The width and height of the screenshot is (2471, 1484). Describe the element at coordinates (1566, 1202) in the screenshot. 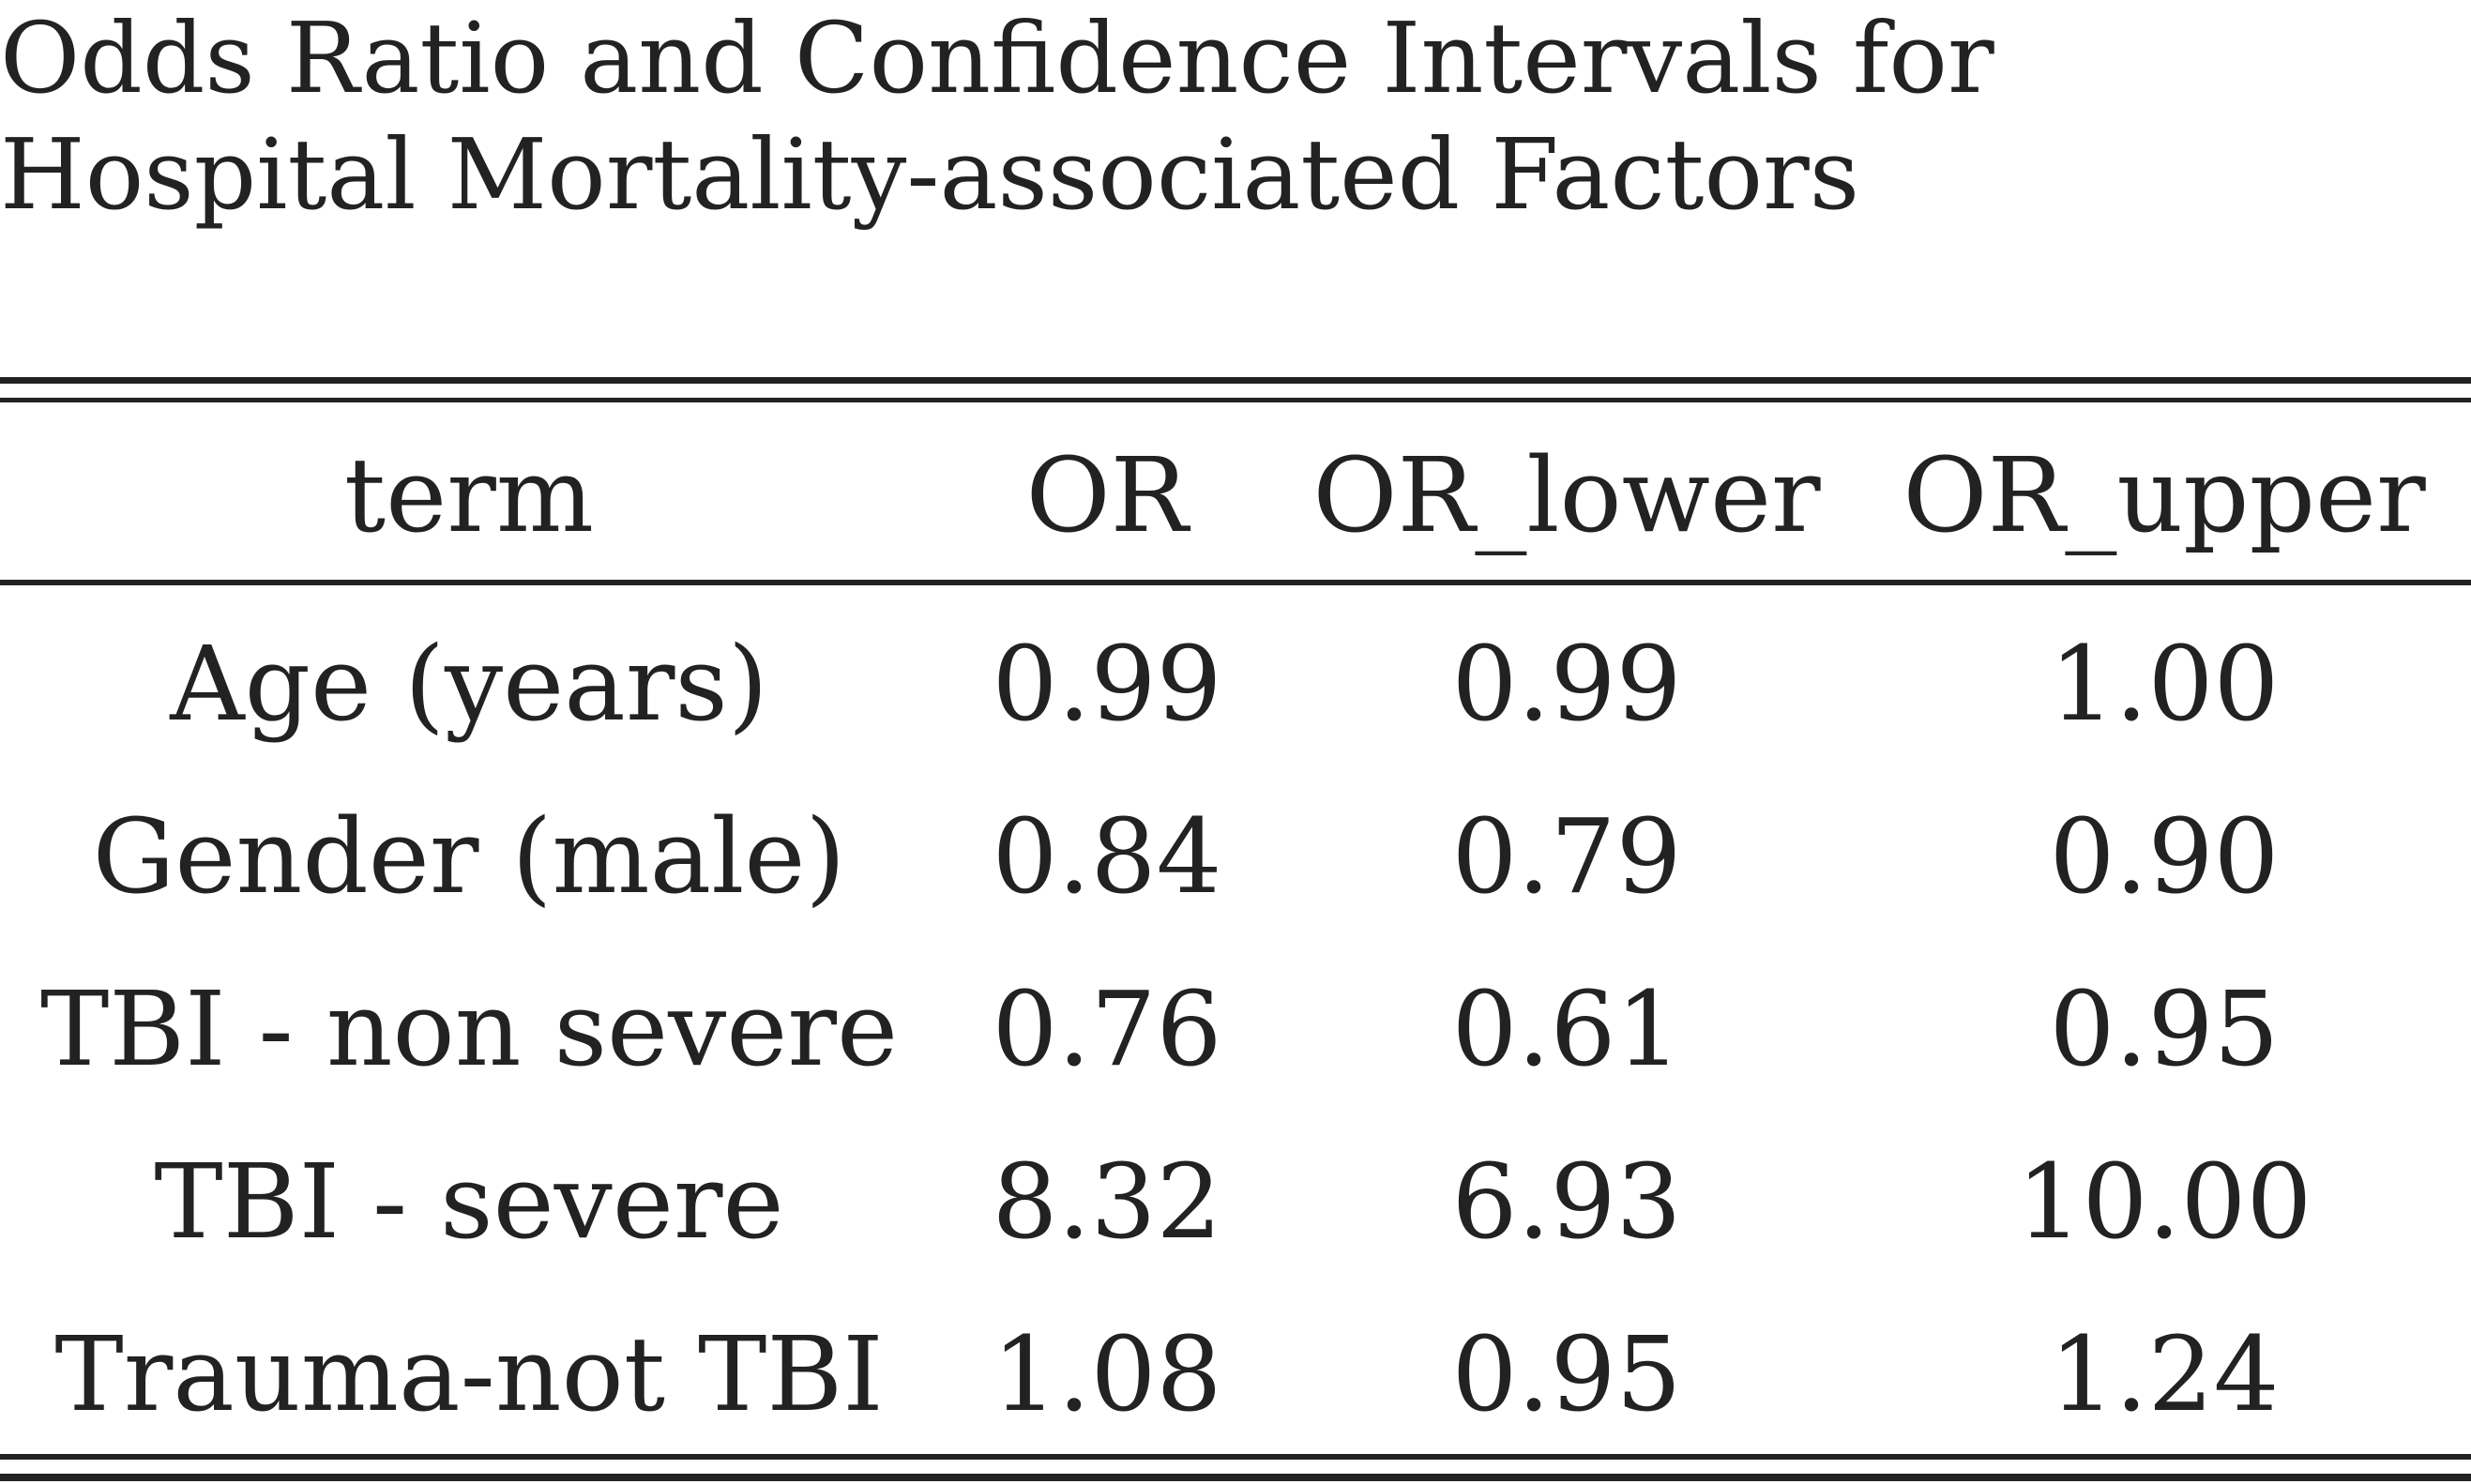

I see `cell-or-lower: 6.93` at that location.